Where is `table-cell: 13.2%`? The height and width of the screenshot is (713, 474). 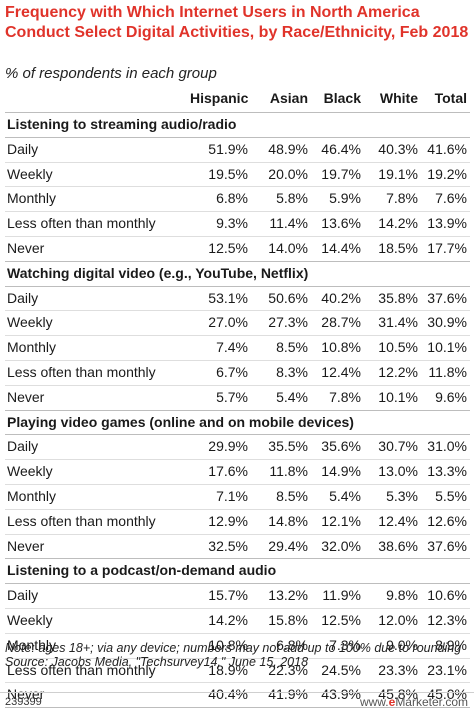
table-cell: 13.2% is located at coordinates (281, 596).